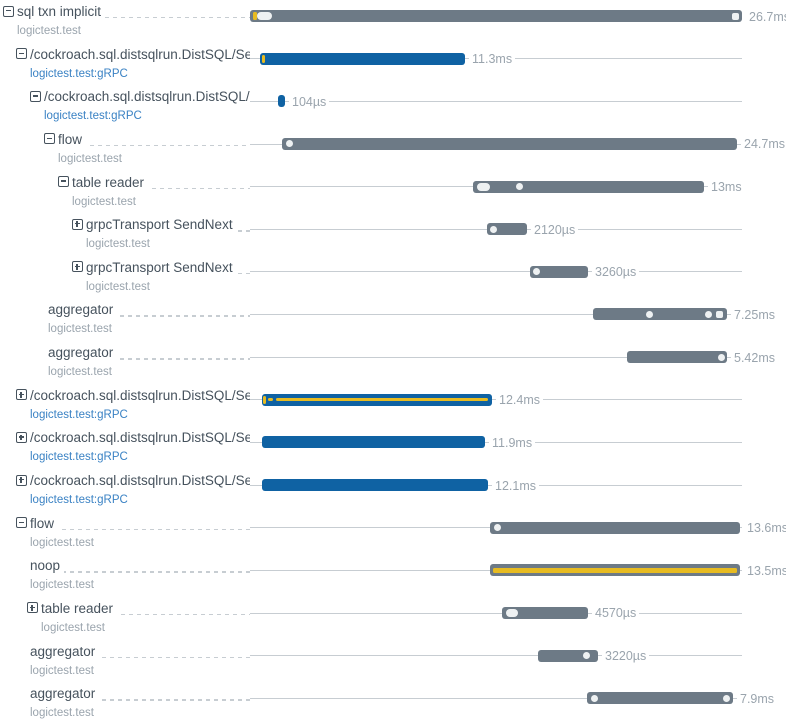 The image size is (786, 728). I want to click on trace-span-row: aggregator logictest.test 3220µs, so click(393, 664).